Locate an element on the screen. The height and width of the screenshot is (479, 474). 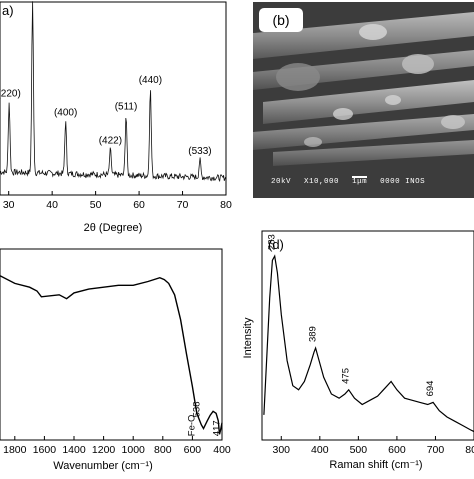
x-tick-label: 300 is located at coordinates (282, 450).